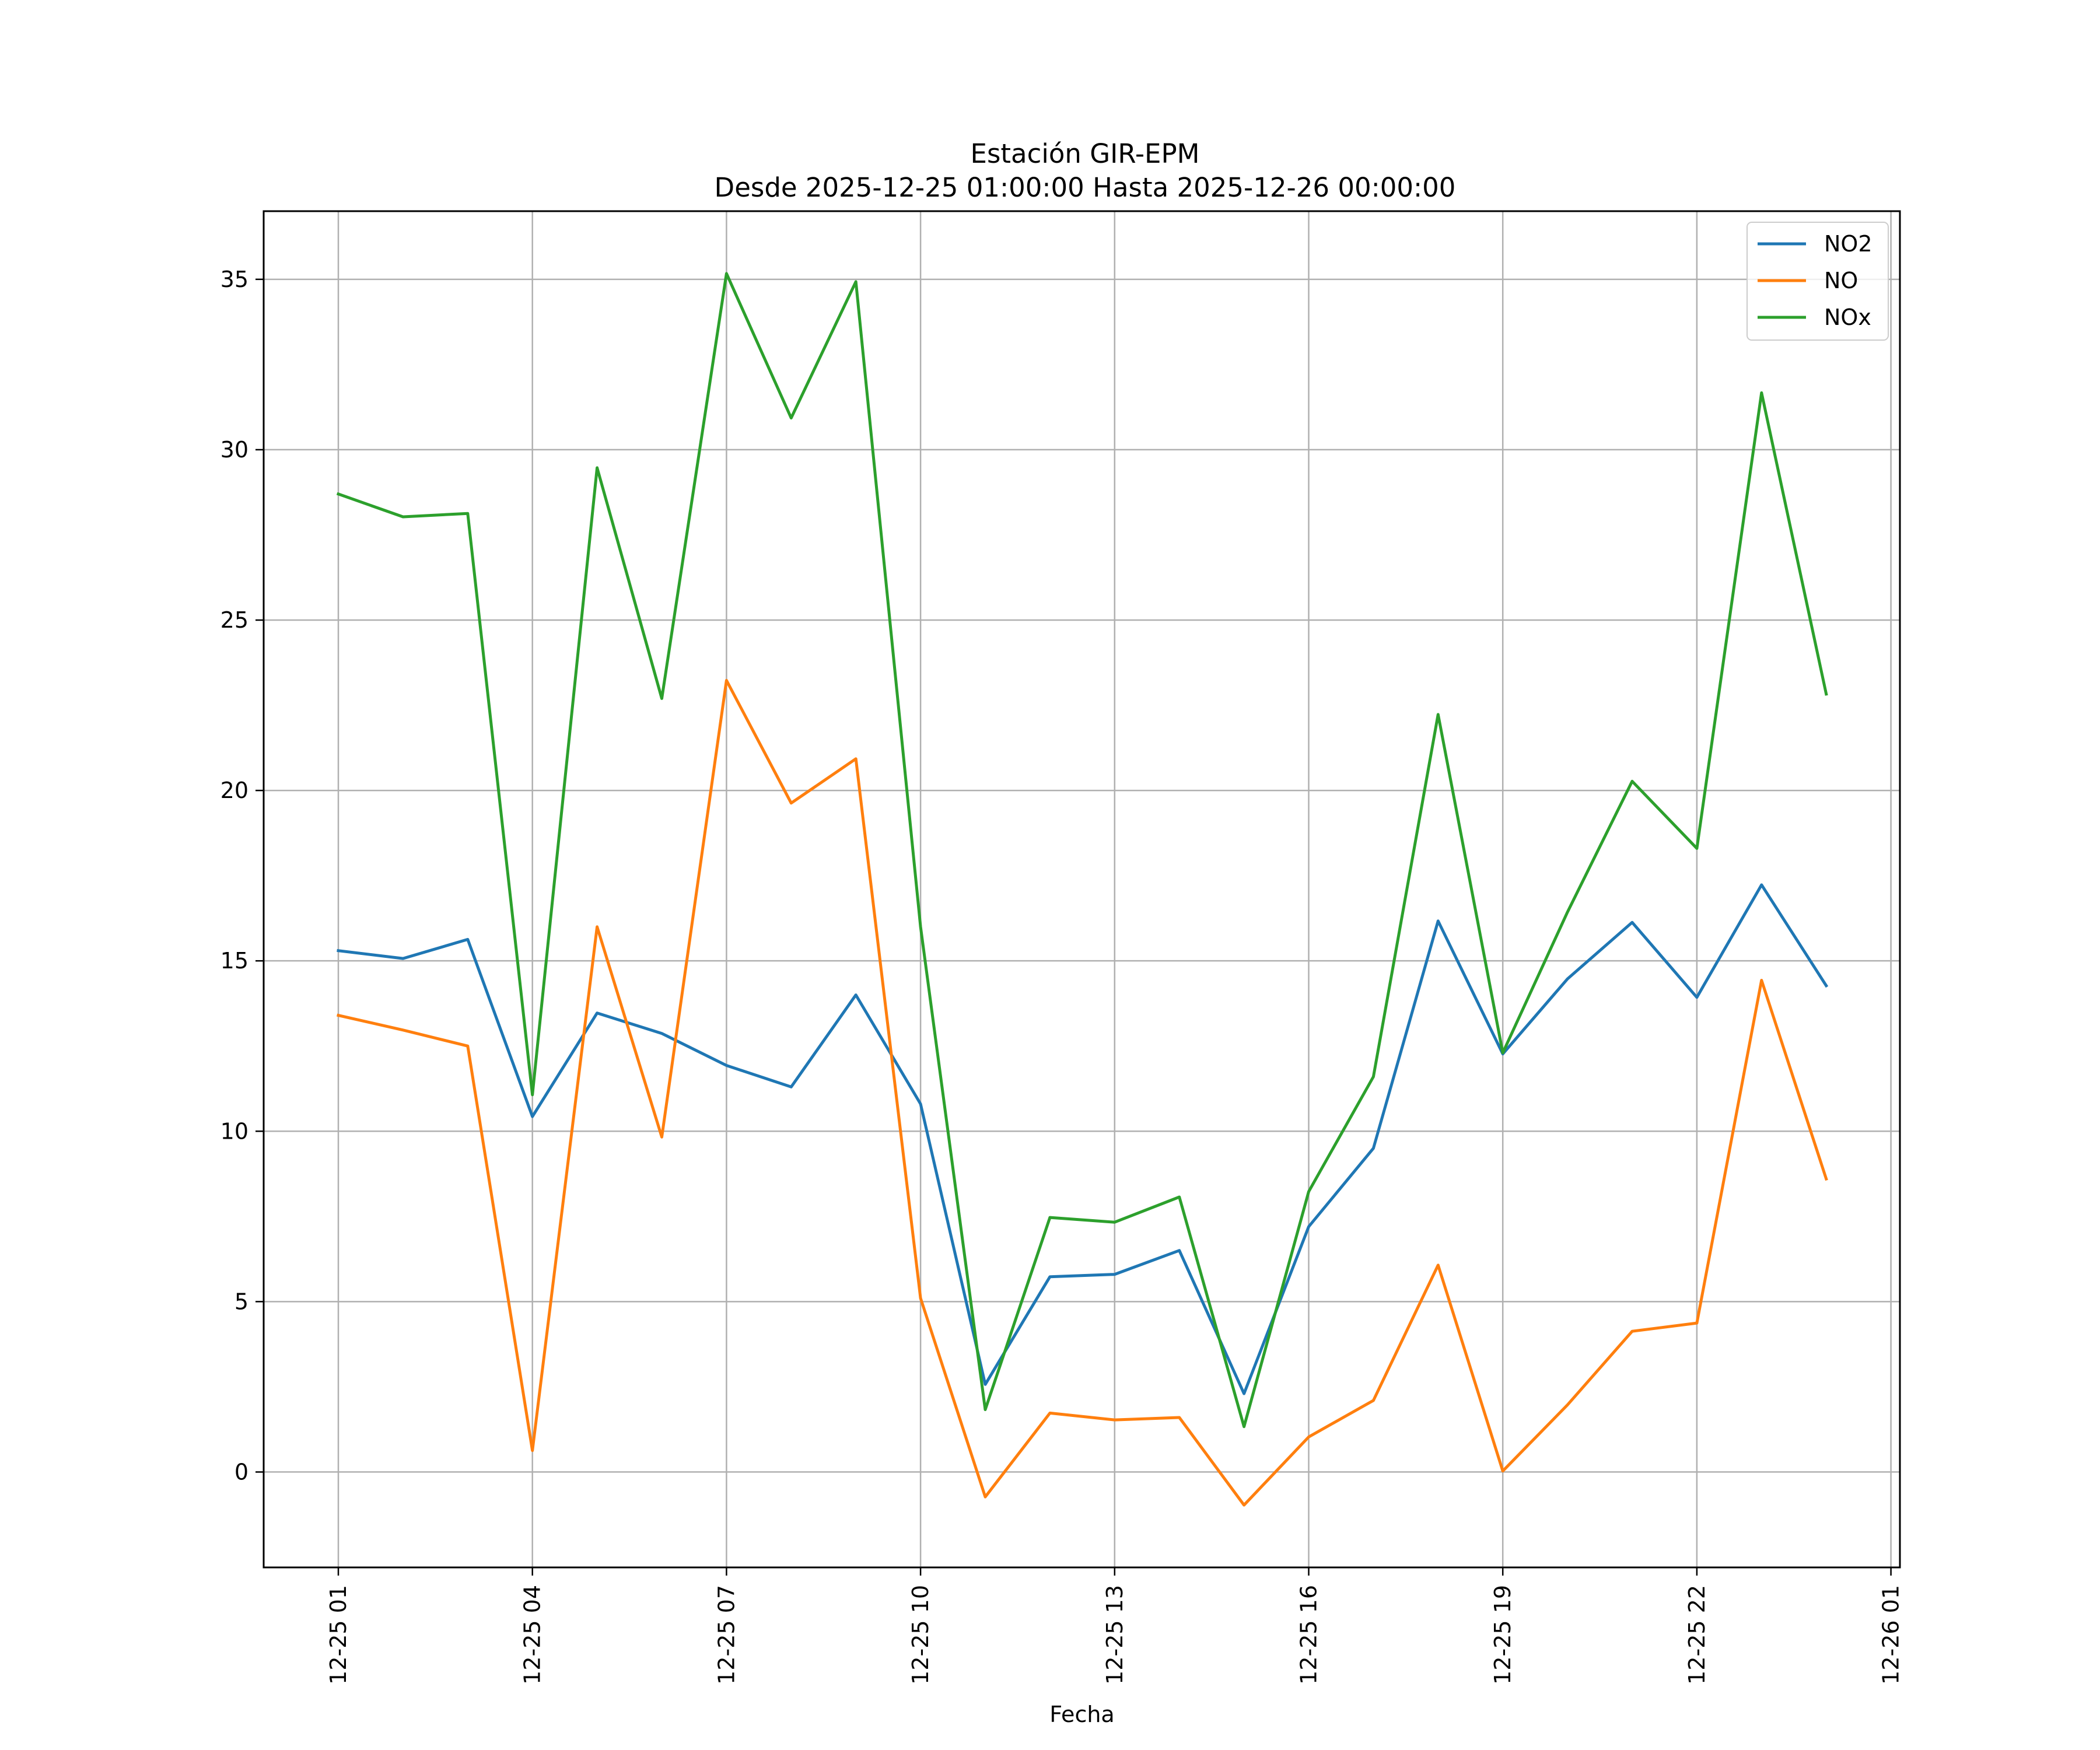 Image resolution: width=2100 pixels, height=1750 pixels. I want to click on x-tick-label: 12-26 01, so click(1891, 1635).